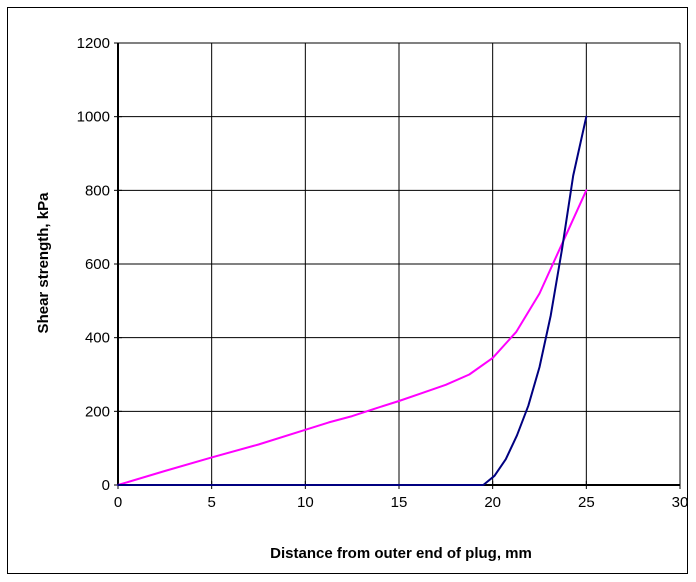 The image size is (696, 582). What do you see at coordinates (399, 502) in the screenshot?
I see `x-tick-label: 15` at bounding box center [399, 502].